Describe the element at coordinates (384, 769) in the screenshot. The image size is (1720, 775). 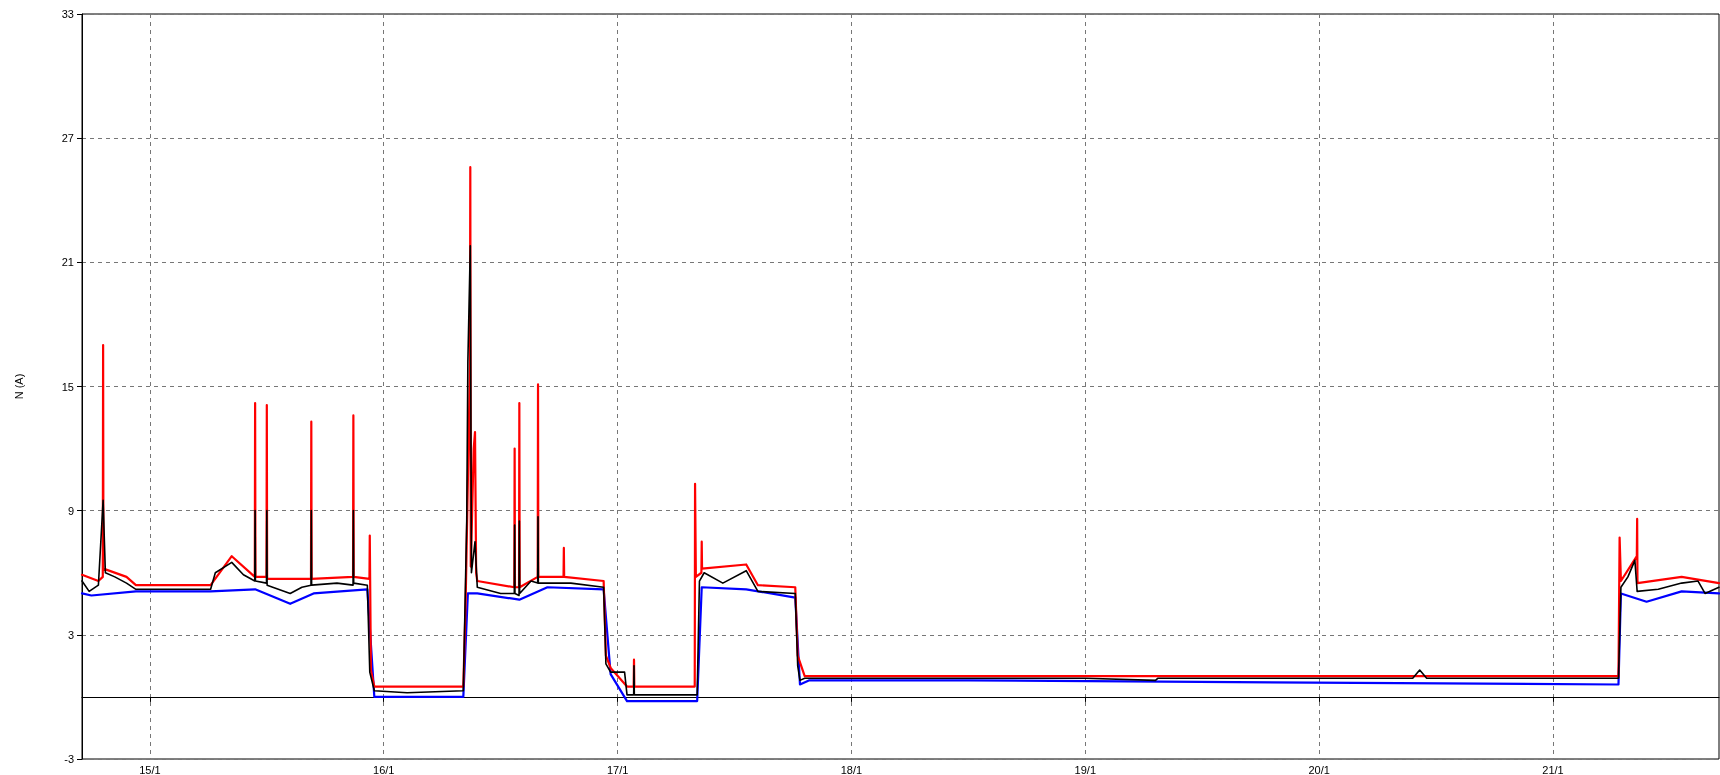
I see `x-tick-label: 16/1` at that location.